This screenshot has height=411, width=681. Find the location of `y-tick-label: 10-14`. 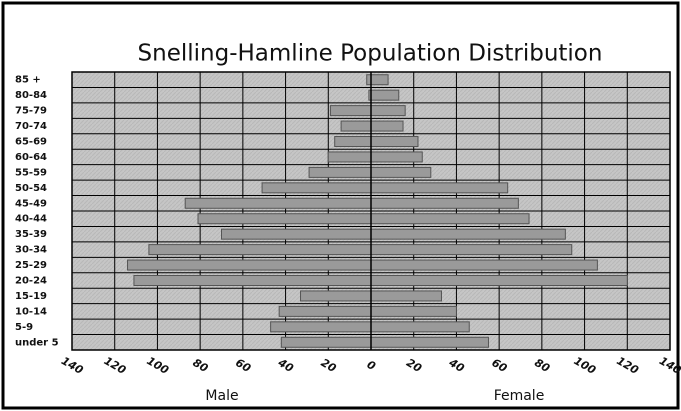

y-tick-label: 10-14 is located at coordinates (31, 311).